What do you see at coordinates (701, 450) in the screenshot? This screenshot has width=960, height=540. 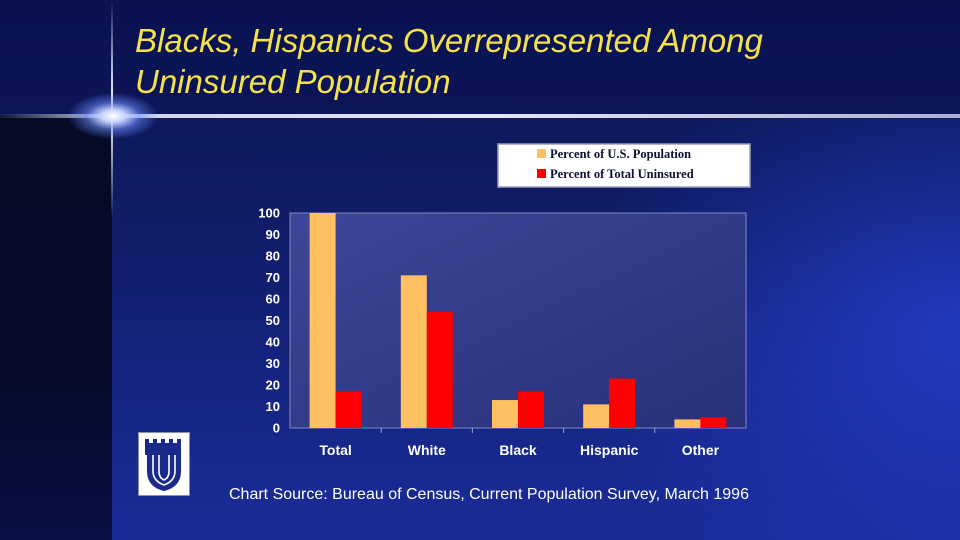 I see `x-tick-label: Other` at bounding box center [701, 450].